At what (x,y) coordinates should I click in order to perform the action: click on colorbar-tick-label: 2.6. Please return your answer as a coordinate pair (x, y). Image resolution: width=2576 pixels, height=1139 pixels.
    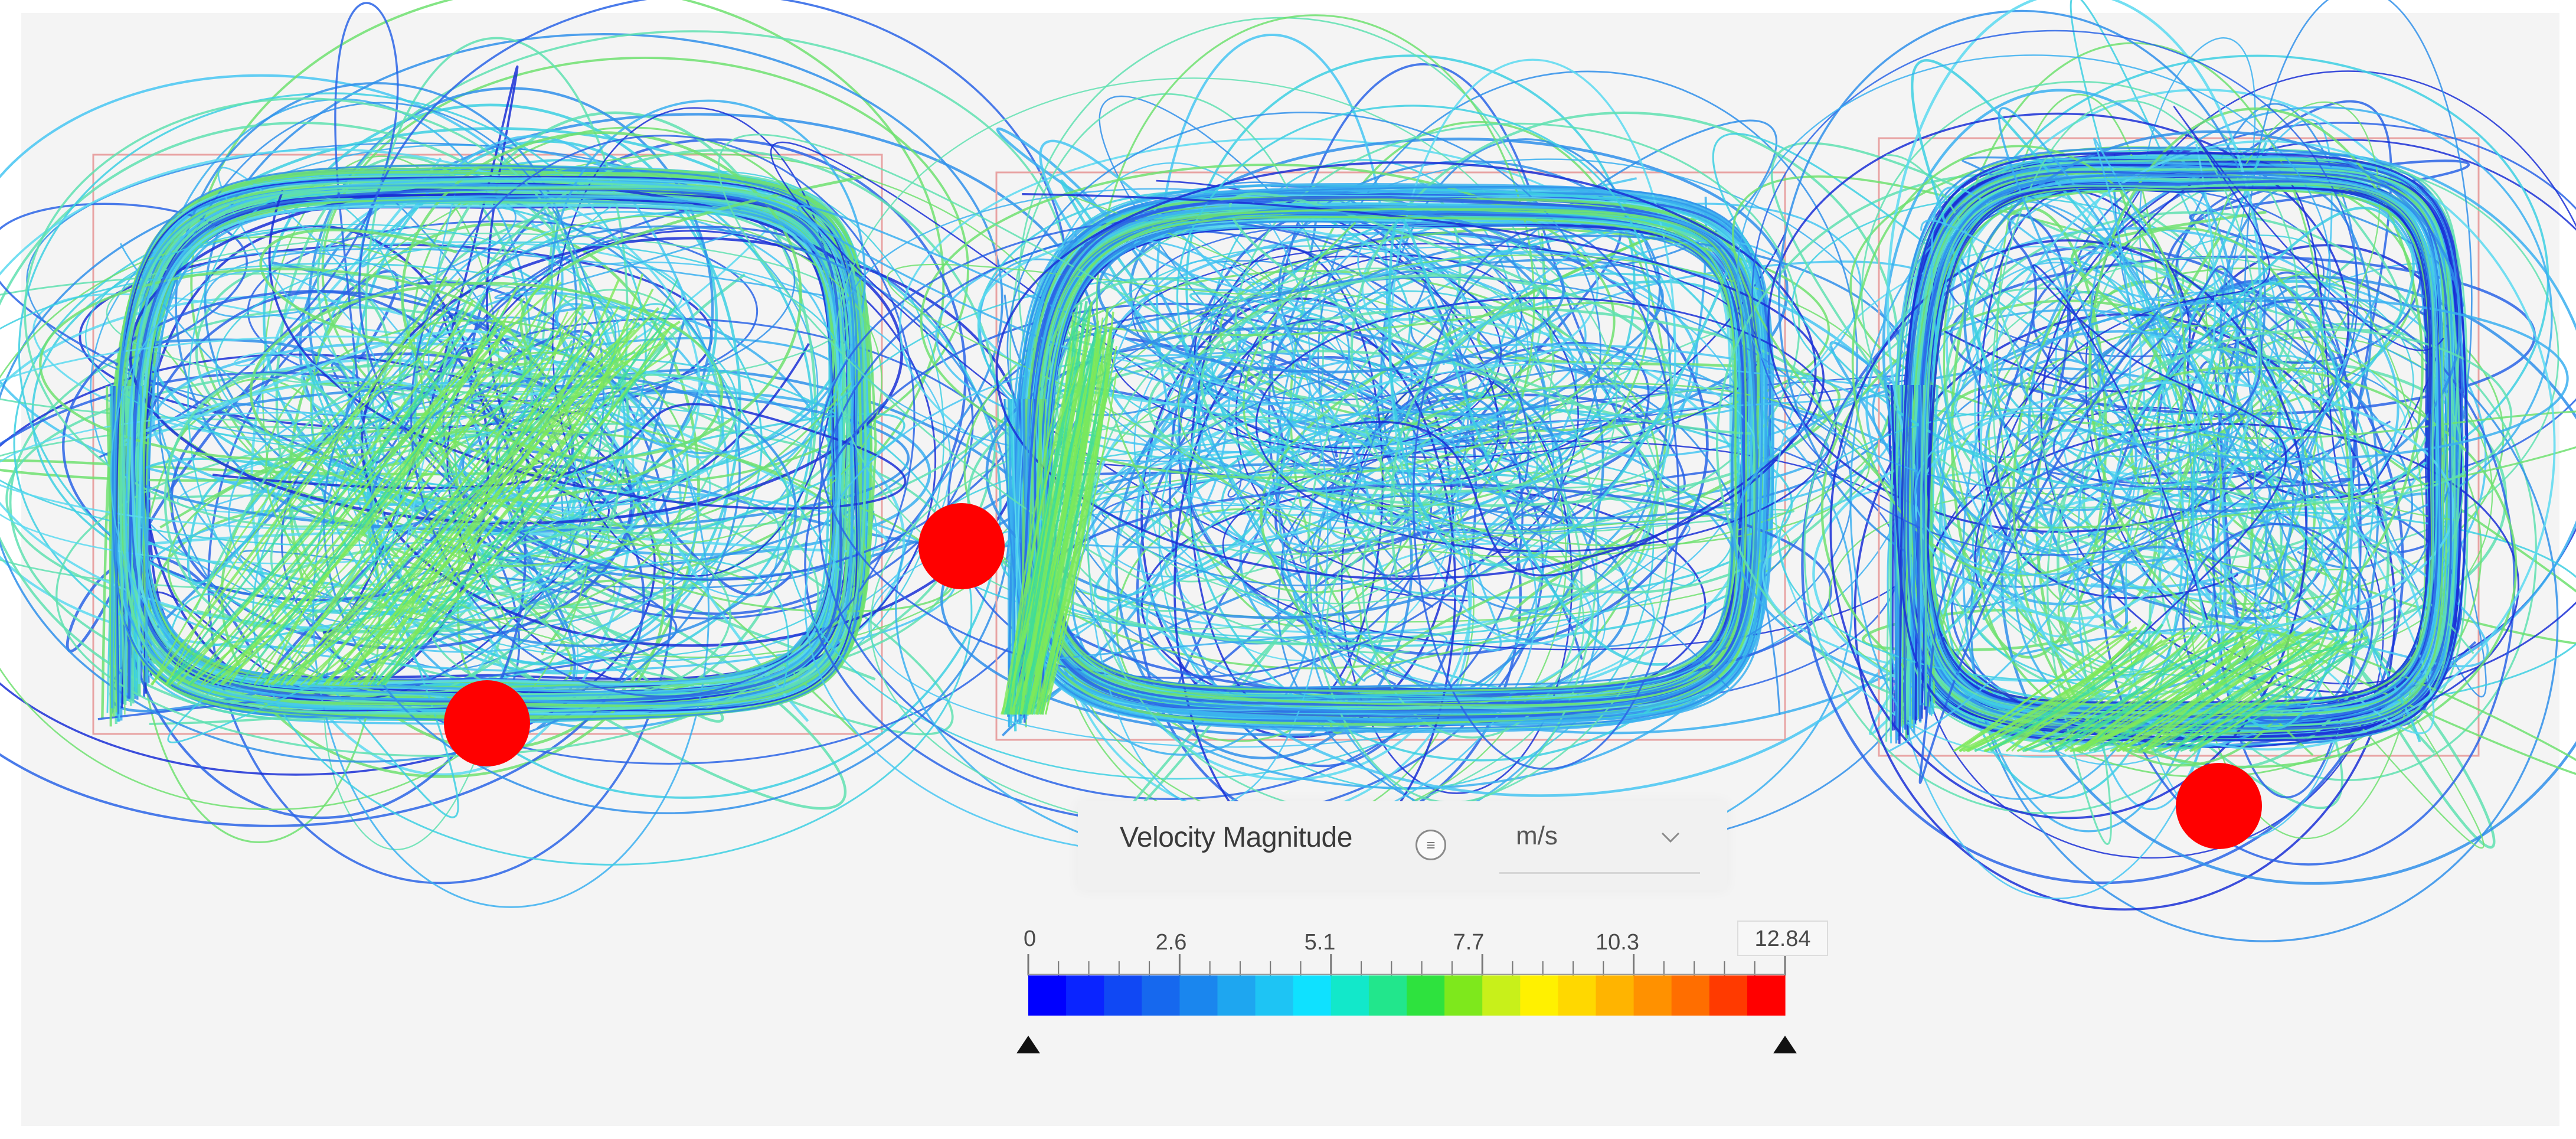
    Looking at the image, I should click on (1171, 942).